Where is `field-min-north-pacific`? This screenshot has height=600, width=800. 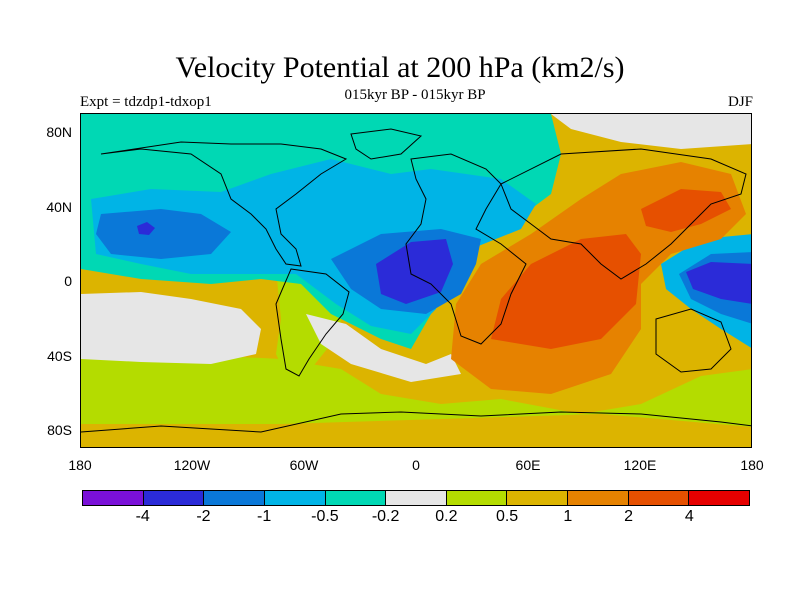
field-min-north-pacific is located at coordinates (146, 228).